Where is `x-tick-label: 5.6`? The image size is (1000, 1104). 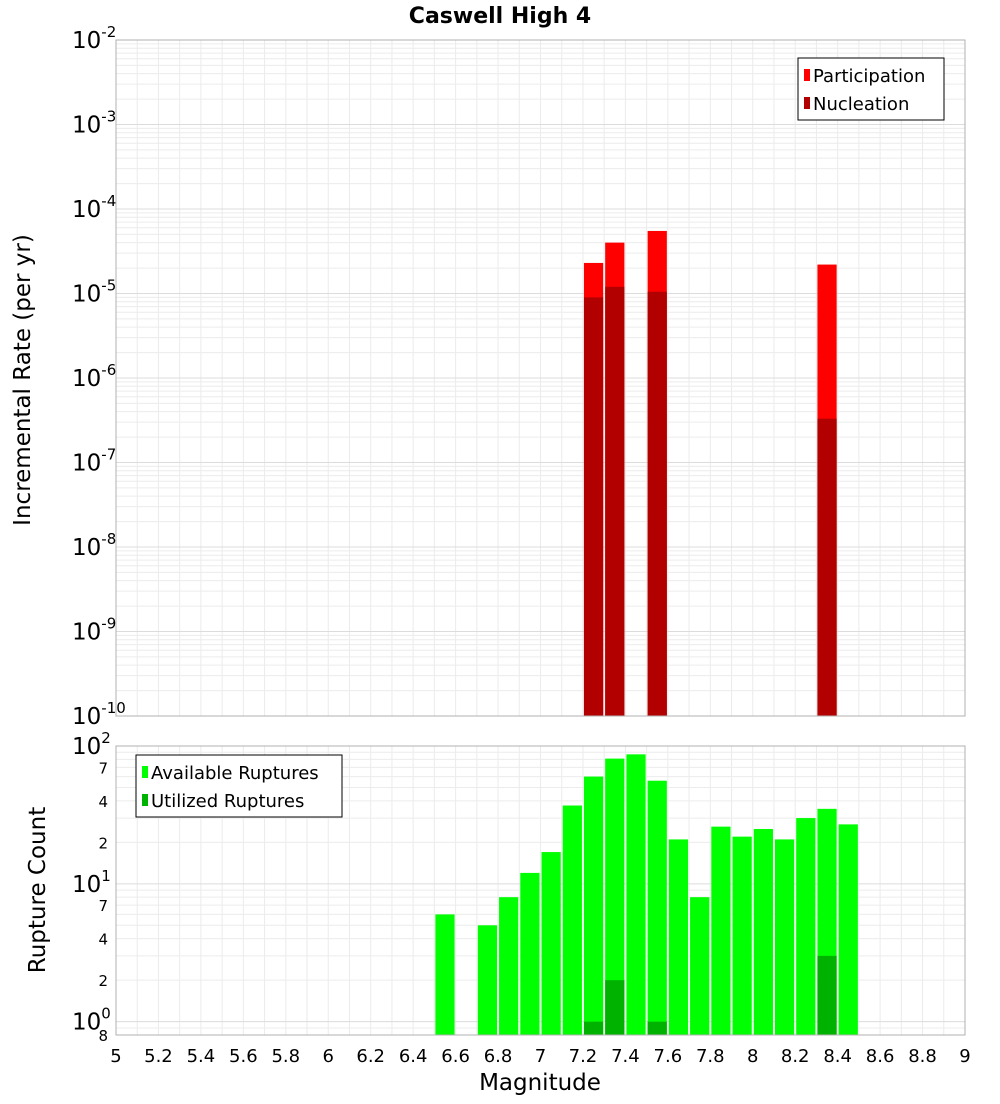
x-tick-label: 5.6 is located at coordinates (243, 1056).